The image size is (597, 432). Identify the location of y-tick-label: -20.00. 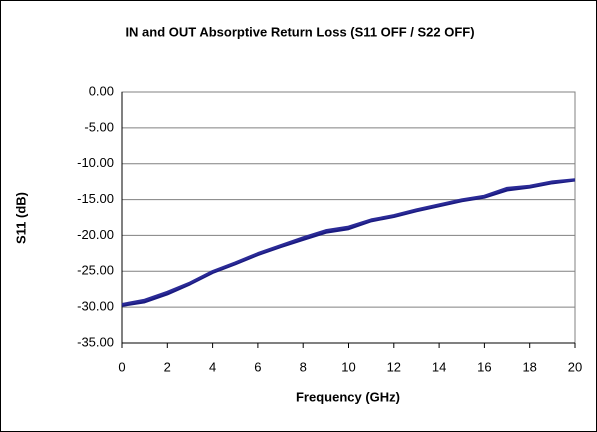
(95, 234).